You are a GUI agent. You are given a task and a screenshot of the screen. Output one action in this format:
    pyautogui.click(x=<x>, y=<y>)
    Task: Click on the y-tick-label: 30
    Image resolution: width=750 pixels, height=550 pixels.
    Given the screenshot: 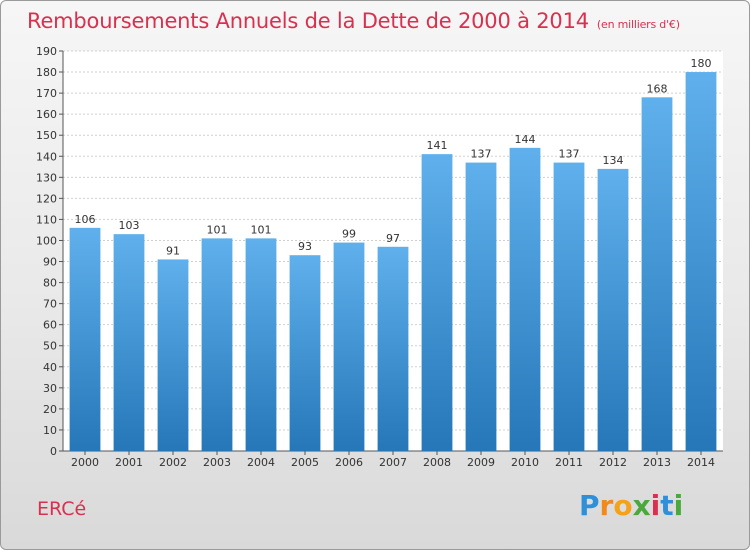 What is the action you would take?
    pyautogui.click(x=50, y=388)
    